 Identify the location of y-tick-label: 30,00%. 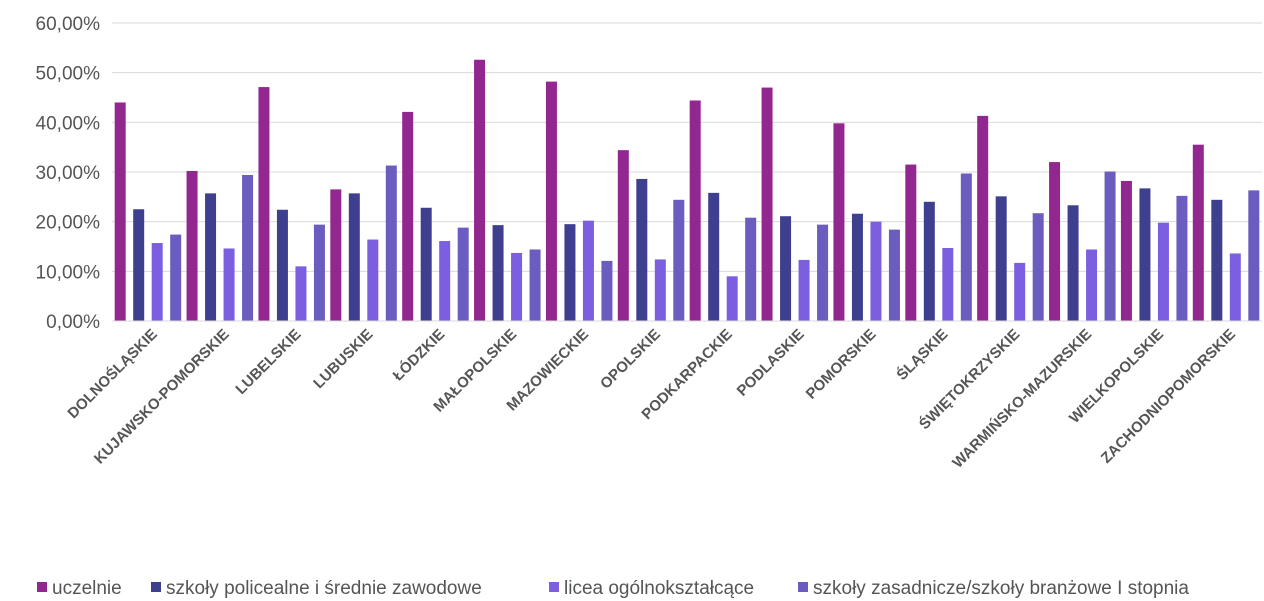
(68, 173).